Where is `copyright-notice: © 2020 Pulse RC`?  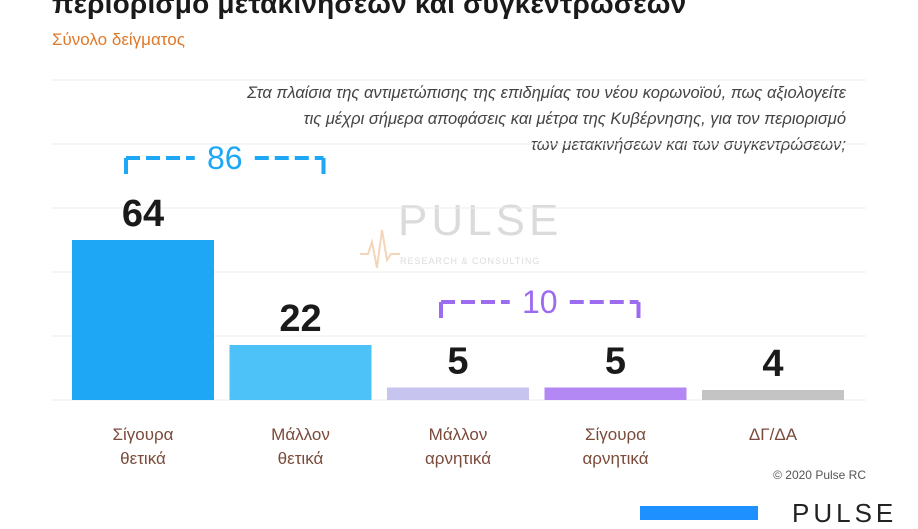
copyright-notice: © 2020 Pulse RC is located at coordinates (819, 475).